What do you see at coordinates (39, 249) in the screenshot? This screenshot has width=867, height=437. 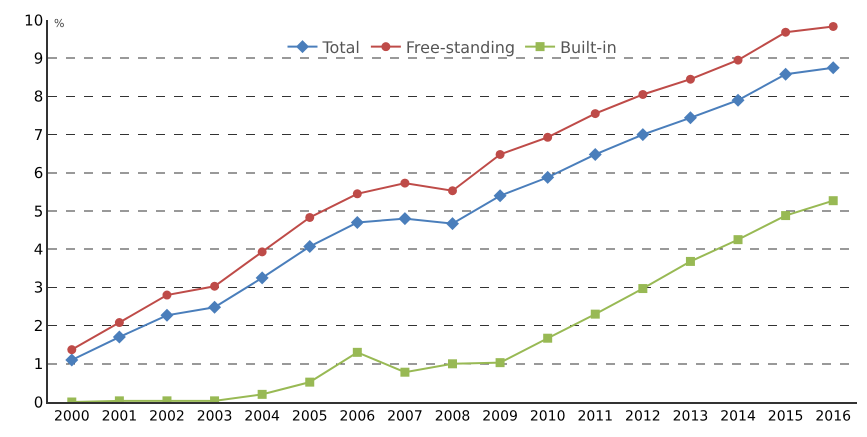 I see `y-tick-label: 4` at bounding box center [39, 249].